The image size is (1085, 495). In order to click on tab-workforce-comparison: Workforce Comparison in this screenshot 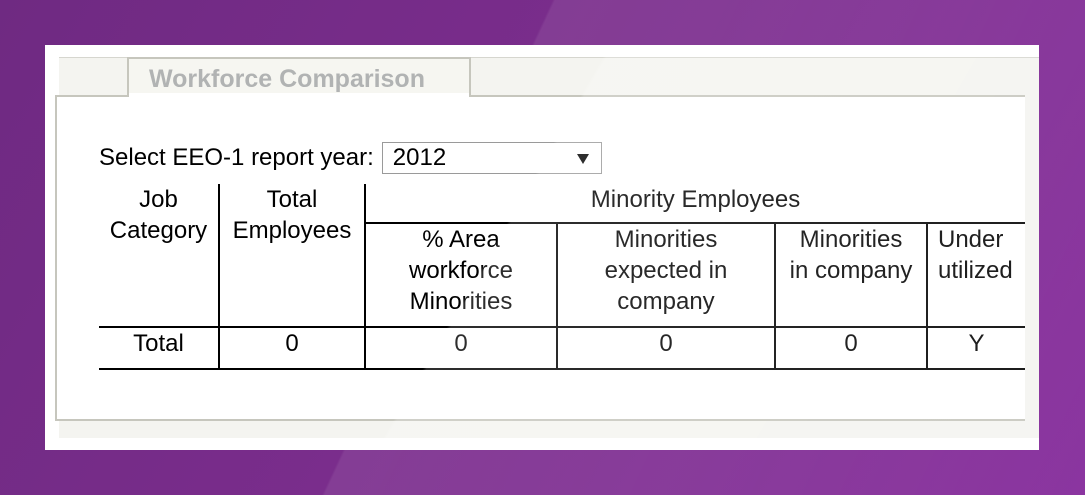, I will do `click(299, 76)`.